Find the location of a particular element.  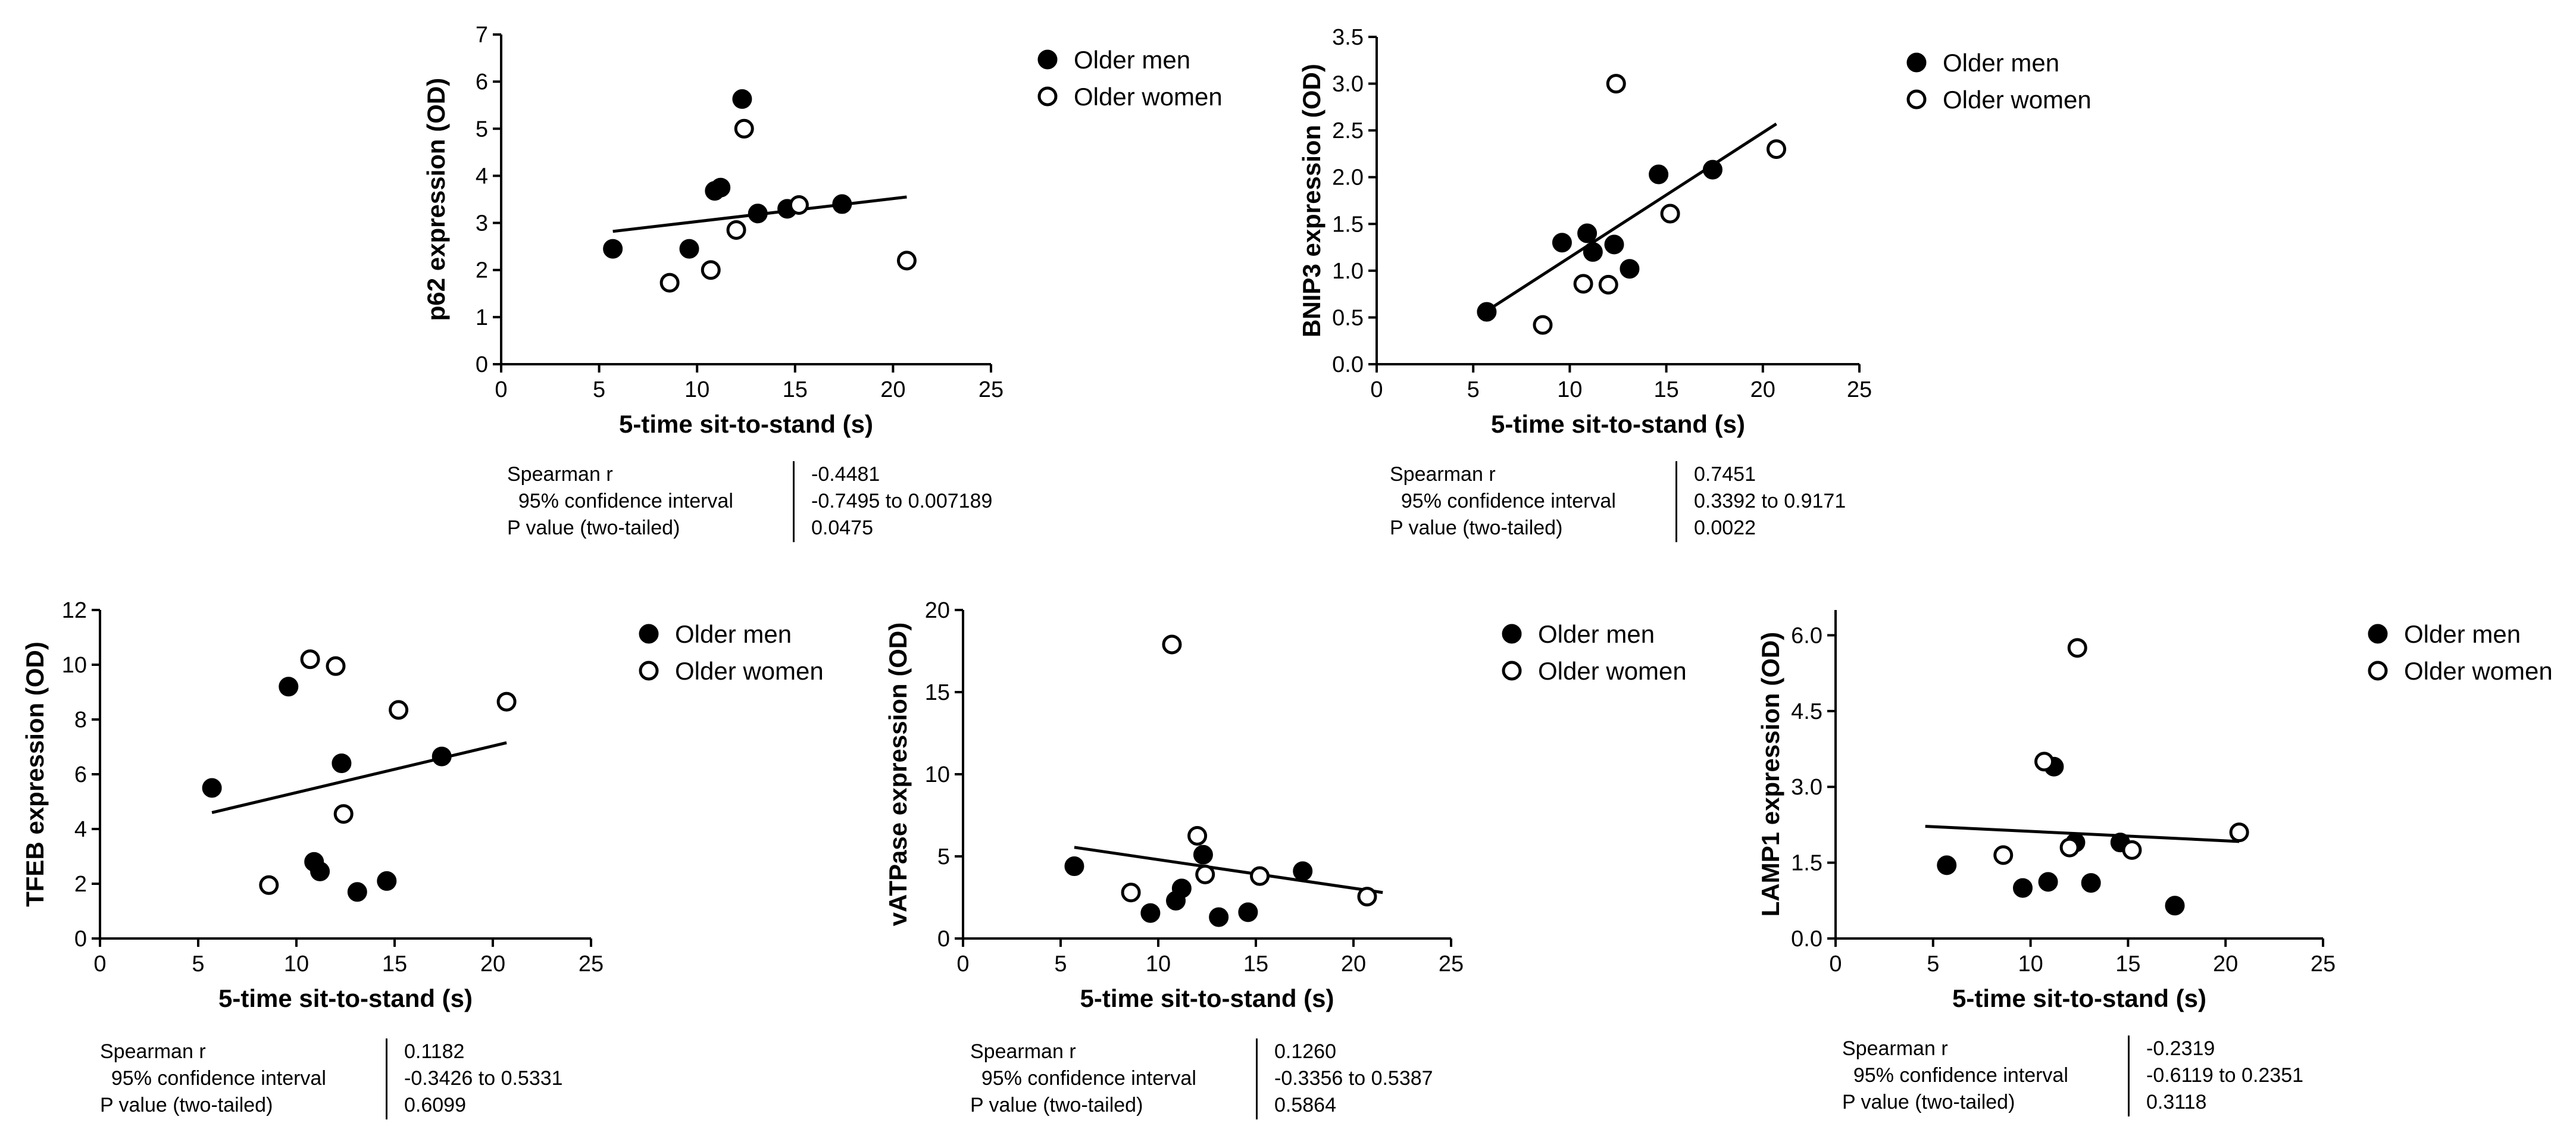

stats-value: 0.7451 is located at coordinates (1725, 474).